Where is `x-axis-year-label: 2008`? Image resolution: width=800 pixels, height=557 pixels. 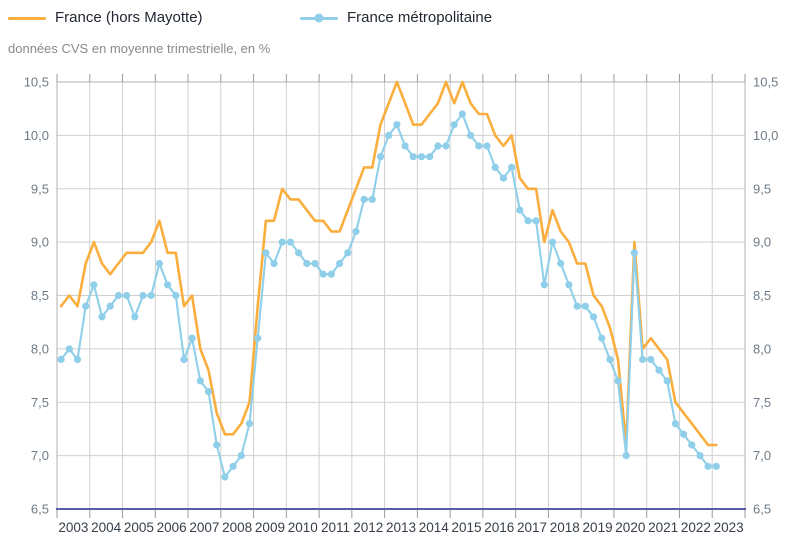 x-axis-year-label: 2008 is located at coordinates (237, 527).